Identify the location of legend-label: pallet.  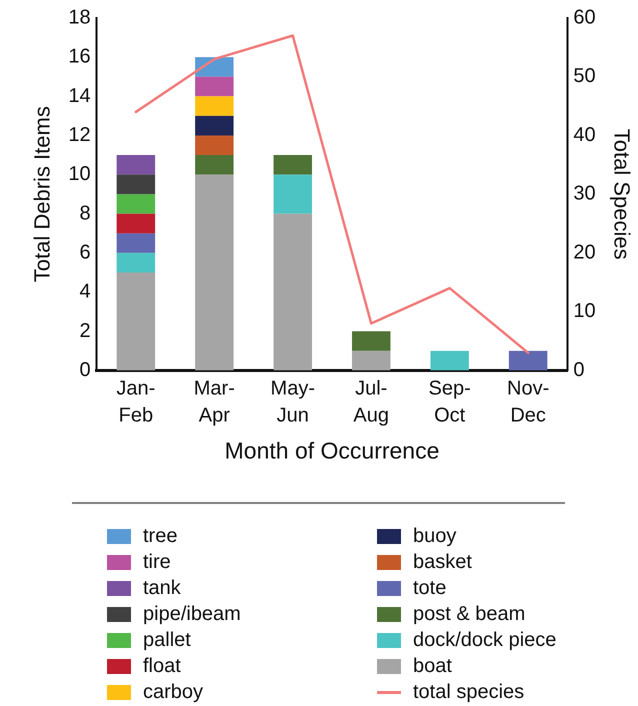
(167, 640).